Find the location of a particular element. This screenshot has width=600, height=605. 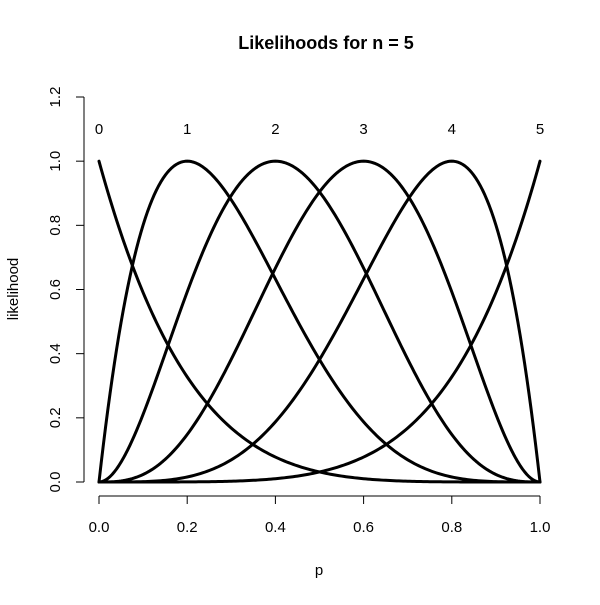

x-axis-label: p is located at coordinates (319, 570).